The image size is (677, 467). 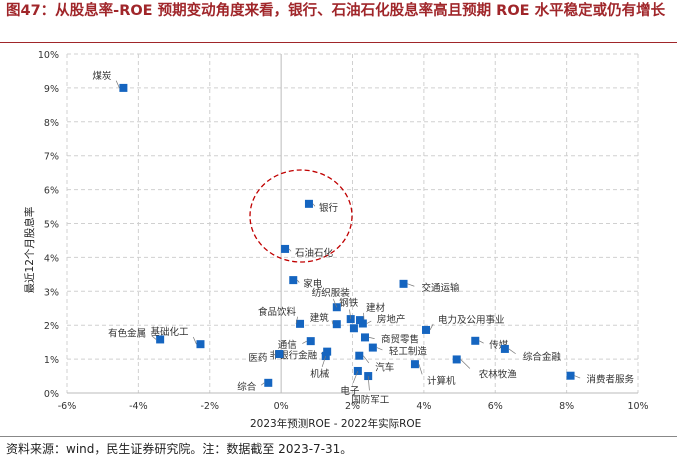 What do you see at coordinates (329, 208) in the screenshot?
I see `point-label: 银行` at bounding box center [329, 208].